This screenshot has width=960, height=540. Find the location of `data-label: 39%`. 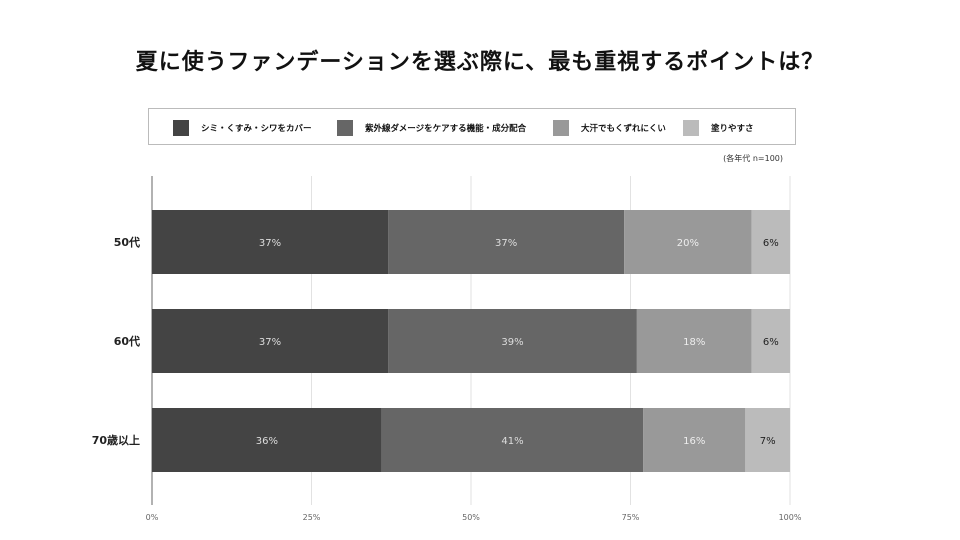

data-label: 39% is located at coordinates (512, 342).